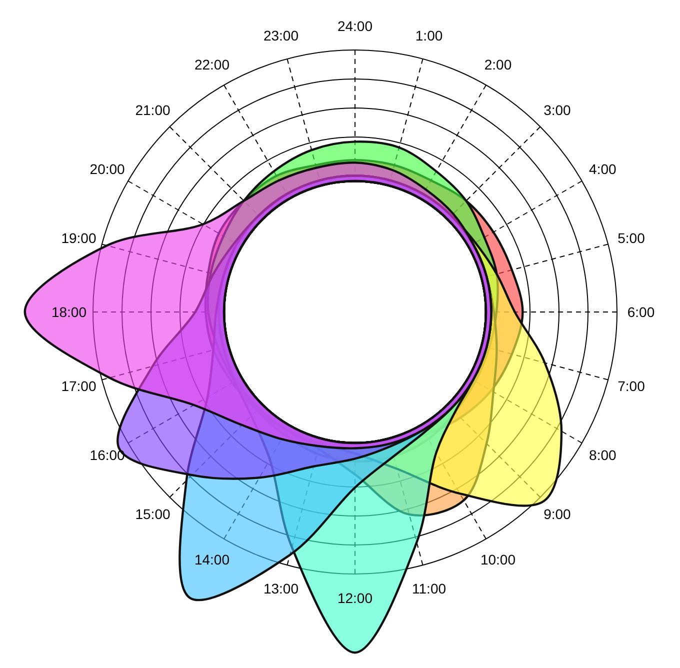 This screenshot has width=680, height=668. What do you see at coordinates (498, 64) in the screenshot?
I see `spoke-label: 2:00` at bounding box center [498, 64].